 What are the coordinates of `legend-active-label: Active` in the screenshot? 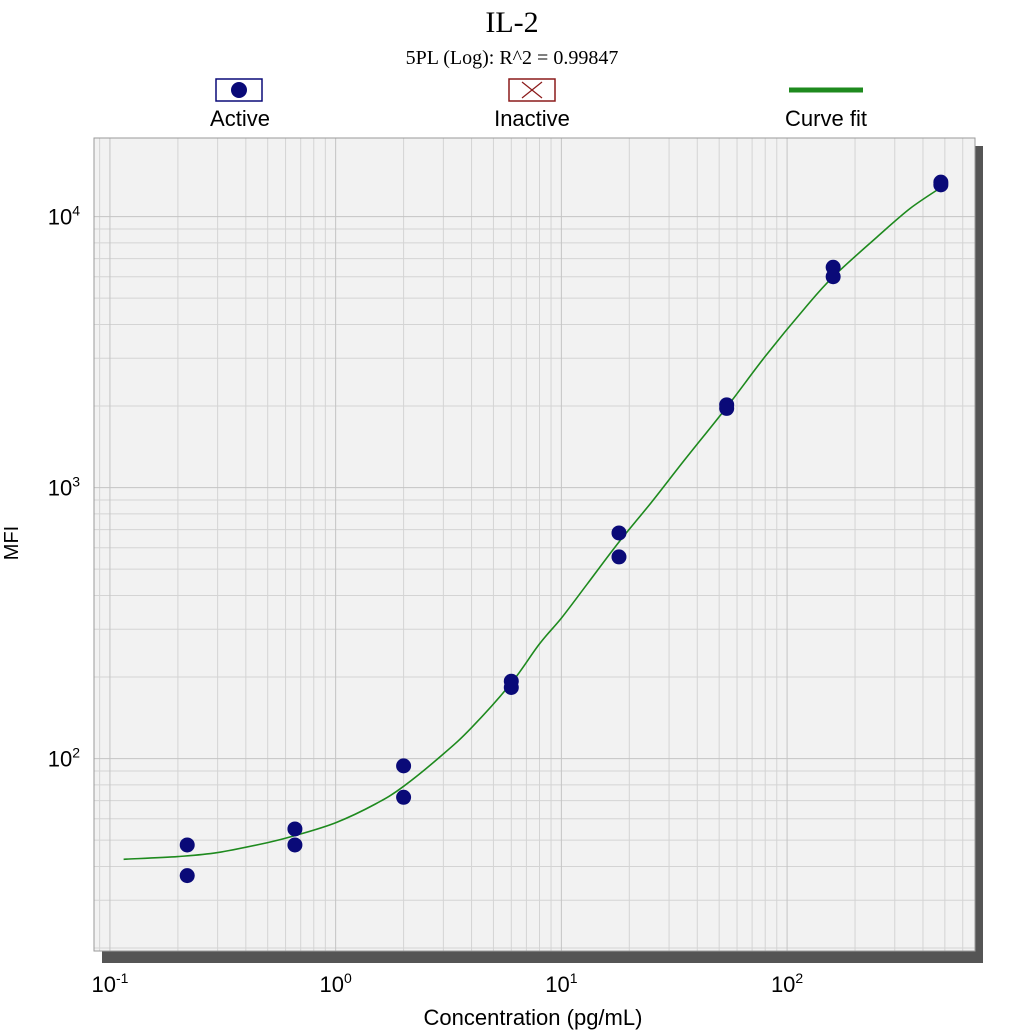 It's located at (240, 118).